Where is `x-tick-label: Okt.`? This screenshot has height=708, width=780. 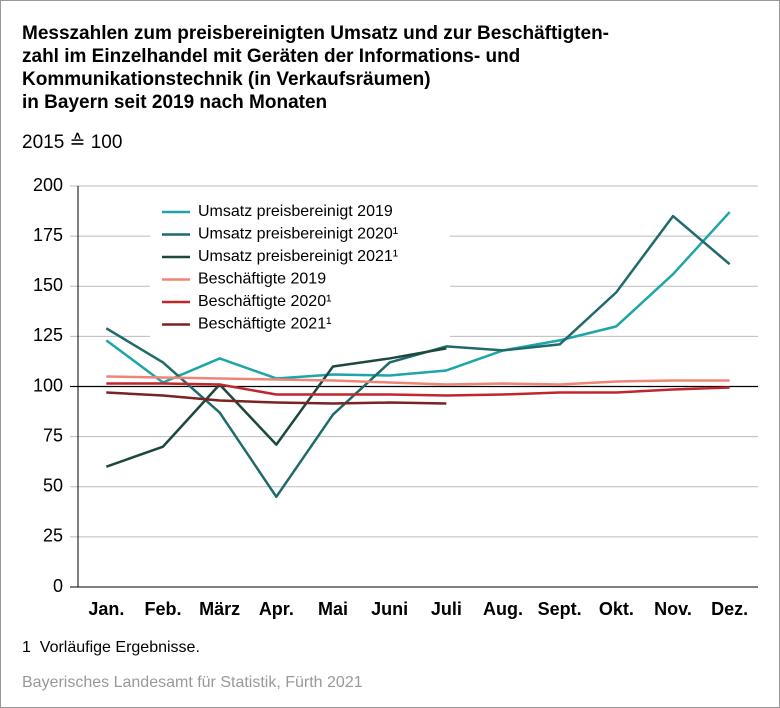
x-tick-label: Okt. is located at coordinates (616, 609).